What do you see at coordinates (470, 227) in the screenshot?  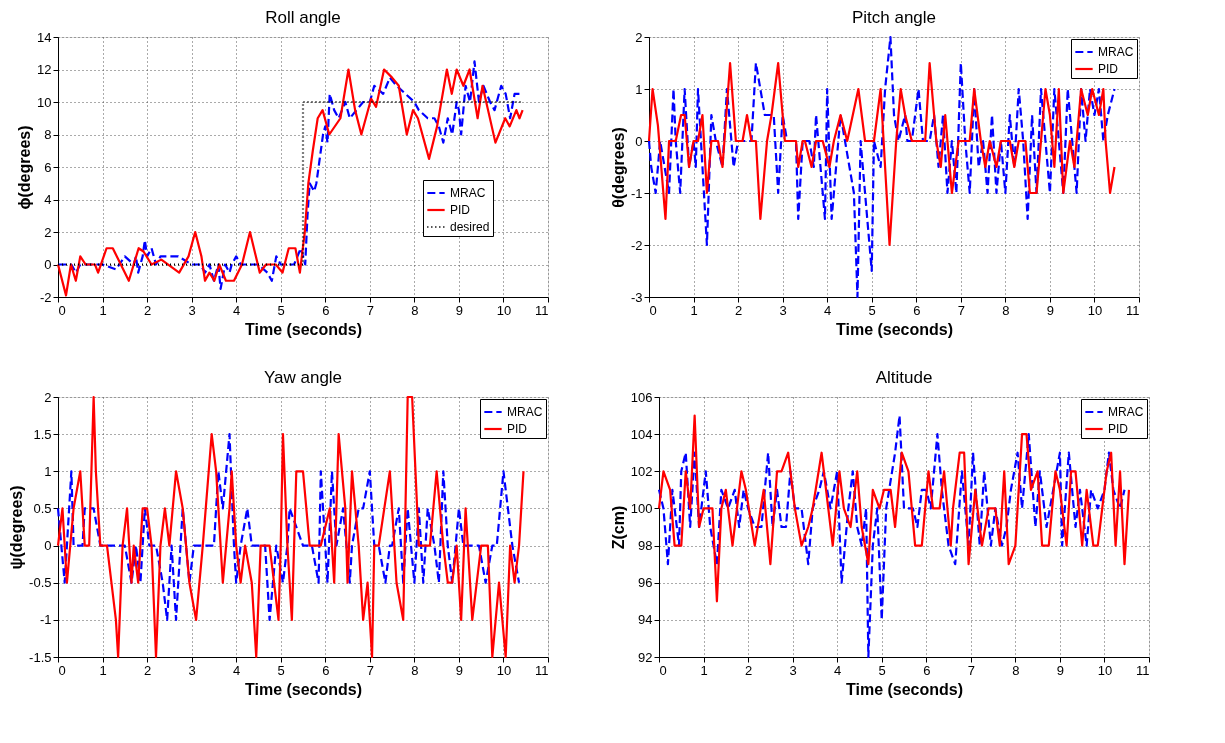 I see `legend-label: desired` at bounding box center [470, 227].